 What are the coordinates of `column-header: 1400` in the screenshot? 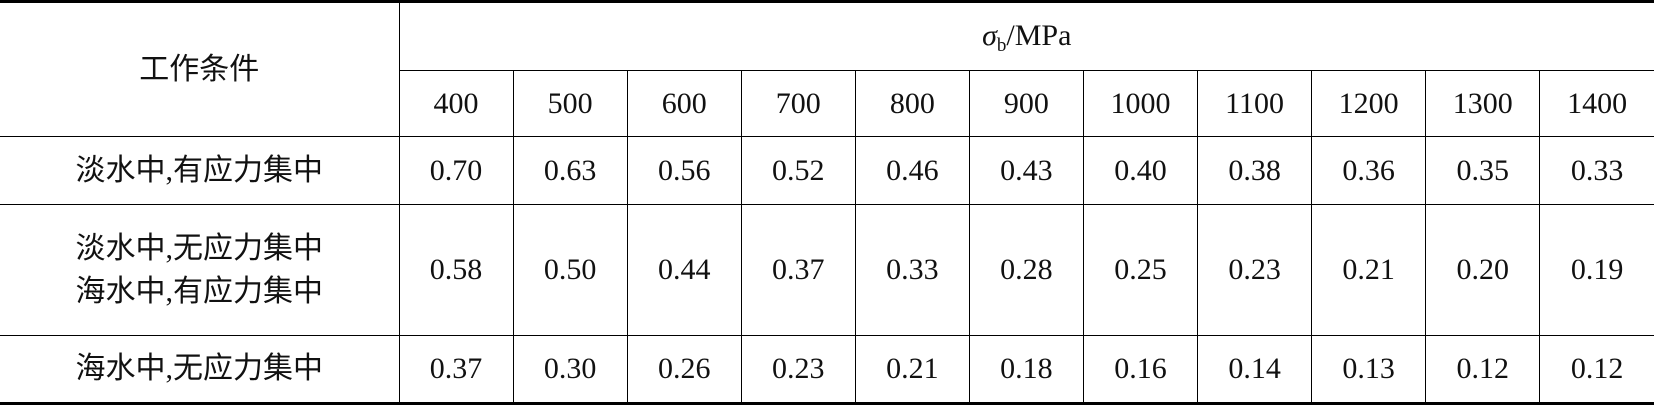 It's located at (1596, 103).